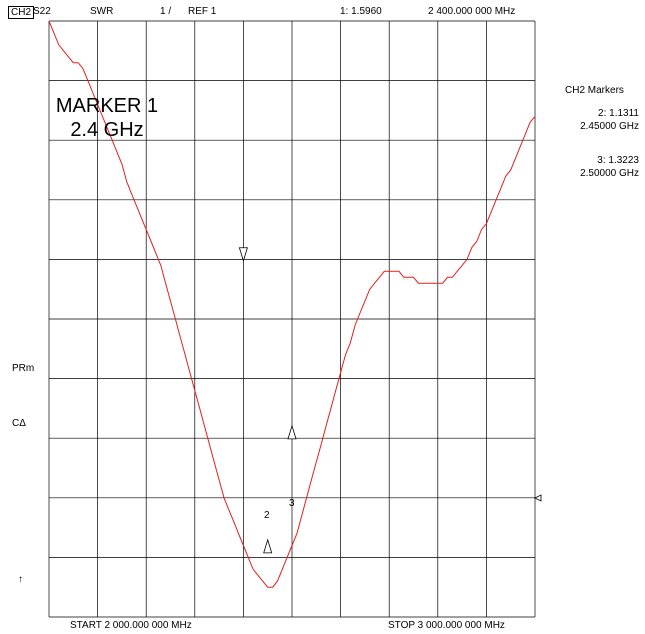  What do you see at coordinates (20, 579) in the screenshot?
I see `arrow-up-icon: ↑` at bounding box center [20, 579].